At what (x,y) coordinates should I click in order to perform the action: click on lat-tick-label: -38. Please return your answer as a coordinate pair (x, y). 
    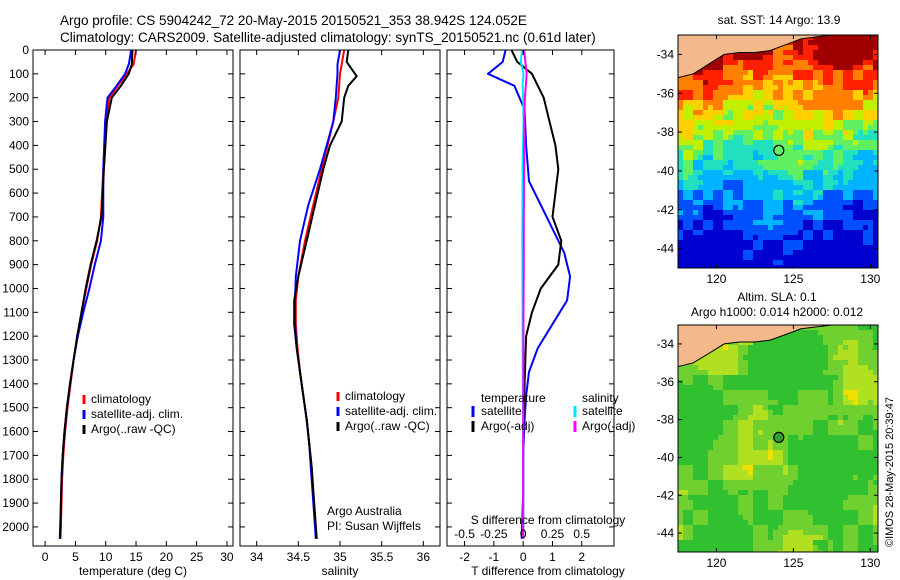
    Looking at the image, I should click on (666, 132).